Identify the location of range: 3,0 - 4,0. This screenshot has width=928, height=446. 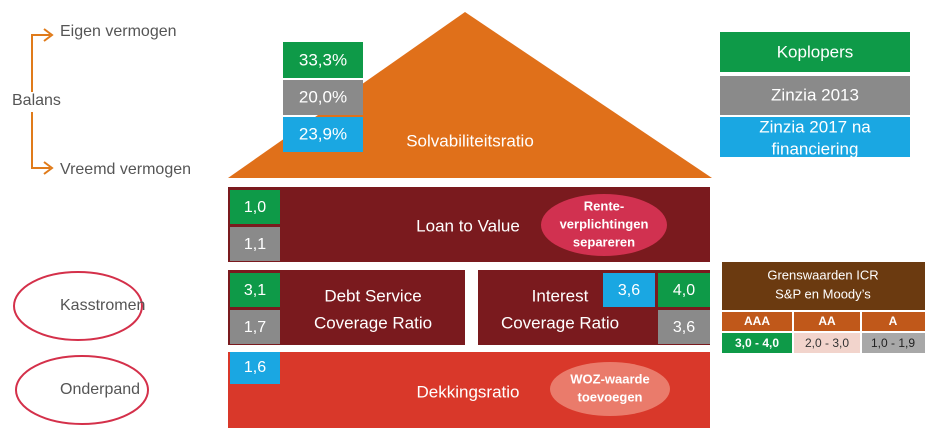
(757, 343).